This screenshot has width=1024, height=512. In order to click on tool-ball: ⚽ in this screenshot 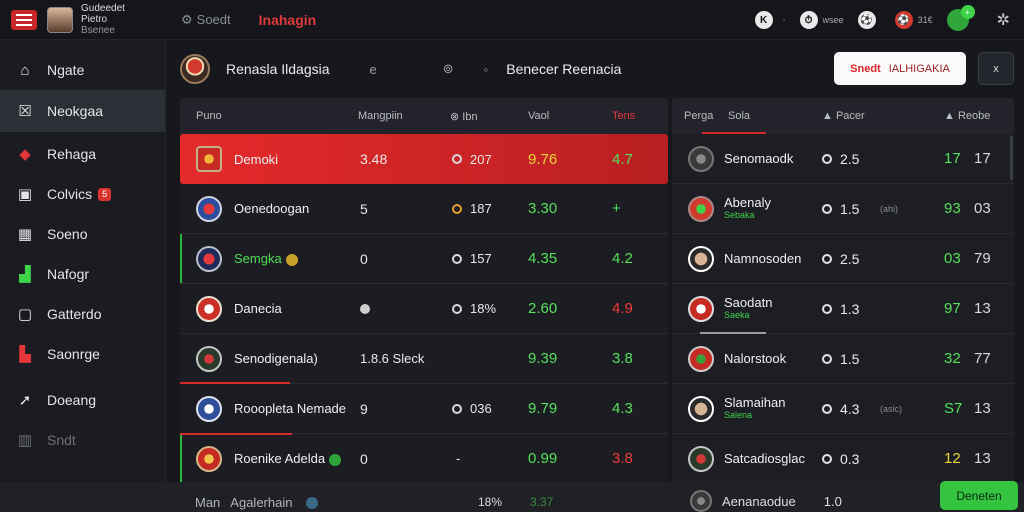, I will do `click(869, 20)`.